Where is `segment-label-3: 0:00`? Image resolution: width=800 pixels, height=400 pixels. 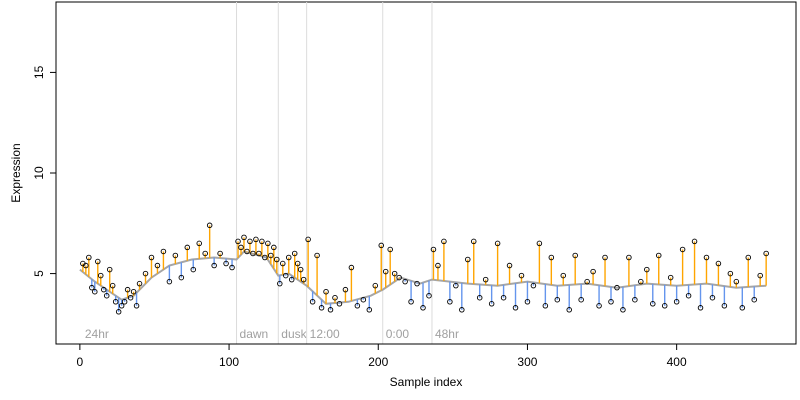
segment-label-3: 0:00 is located at coordinates (398, 334).